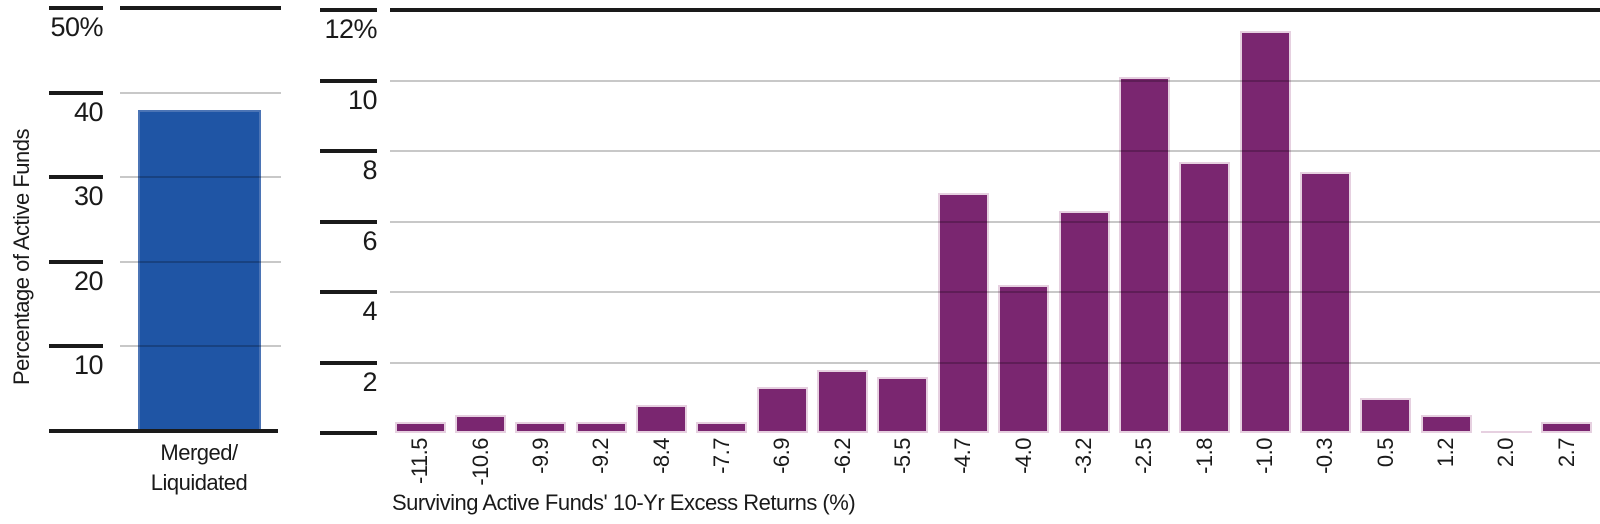 The height and width of the screenshot is (524, 1600). What do you see at coordinates (200, 8) in the screenshot?
I see `left-plot-top-line` at bounding box center [200, 8].